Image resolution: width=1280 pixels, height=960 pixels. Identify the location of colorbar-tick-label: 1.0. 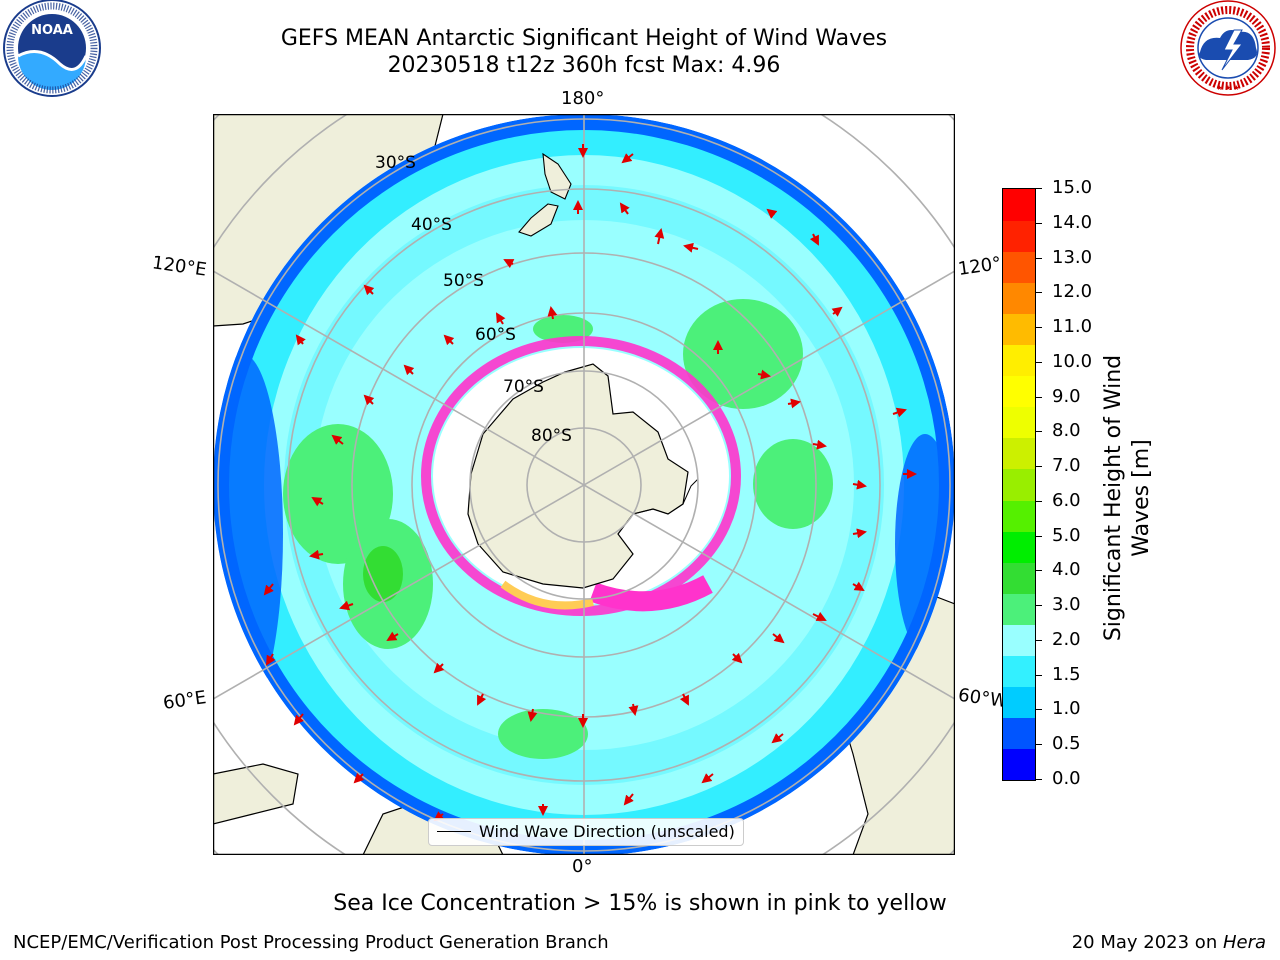
(1066, 709).